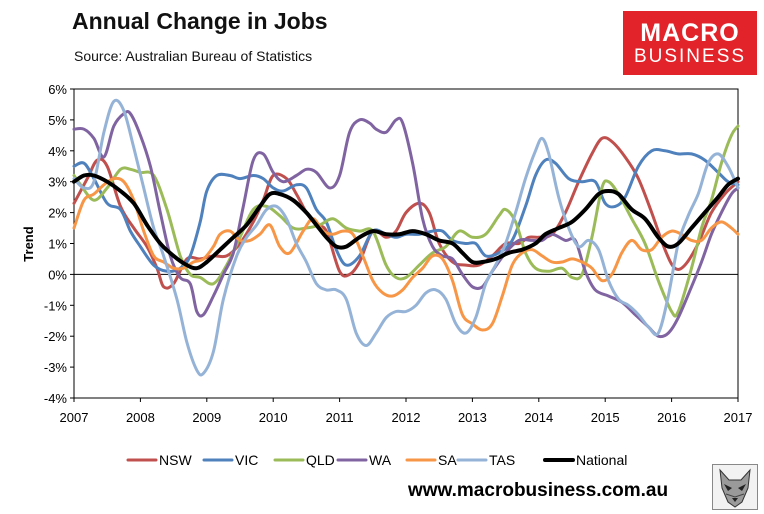 This screenshot has width=764, height=514. I want to click on x-tick-label: 2016, so click(671, 417).